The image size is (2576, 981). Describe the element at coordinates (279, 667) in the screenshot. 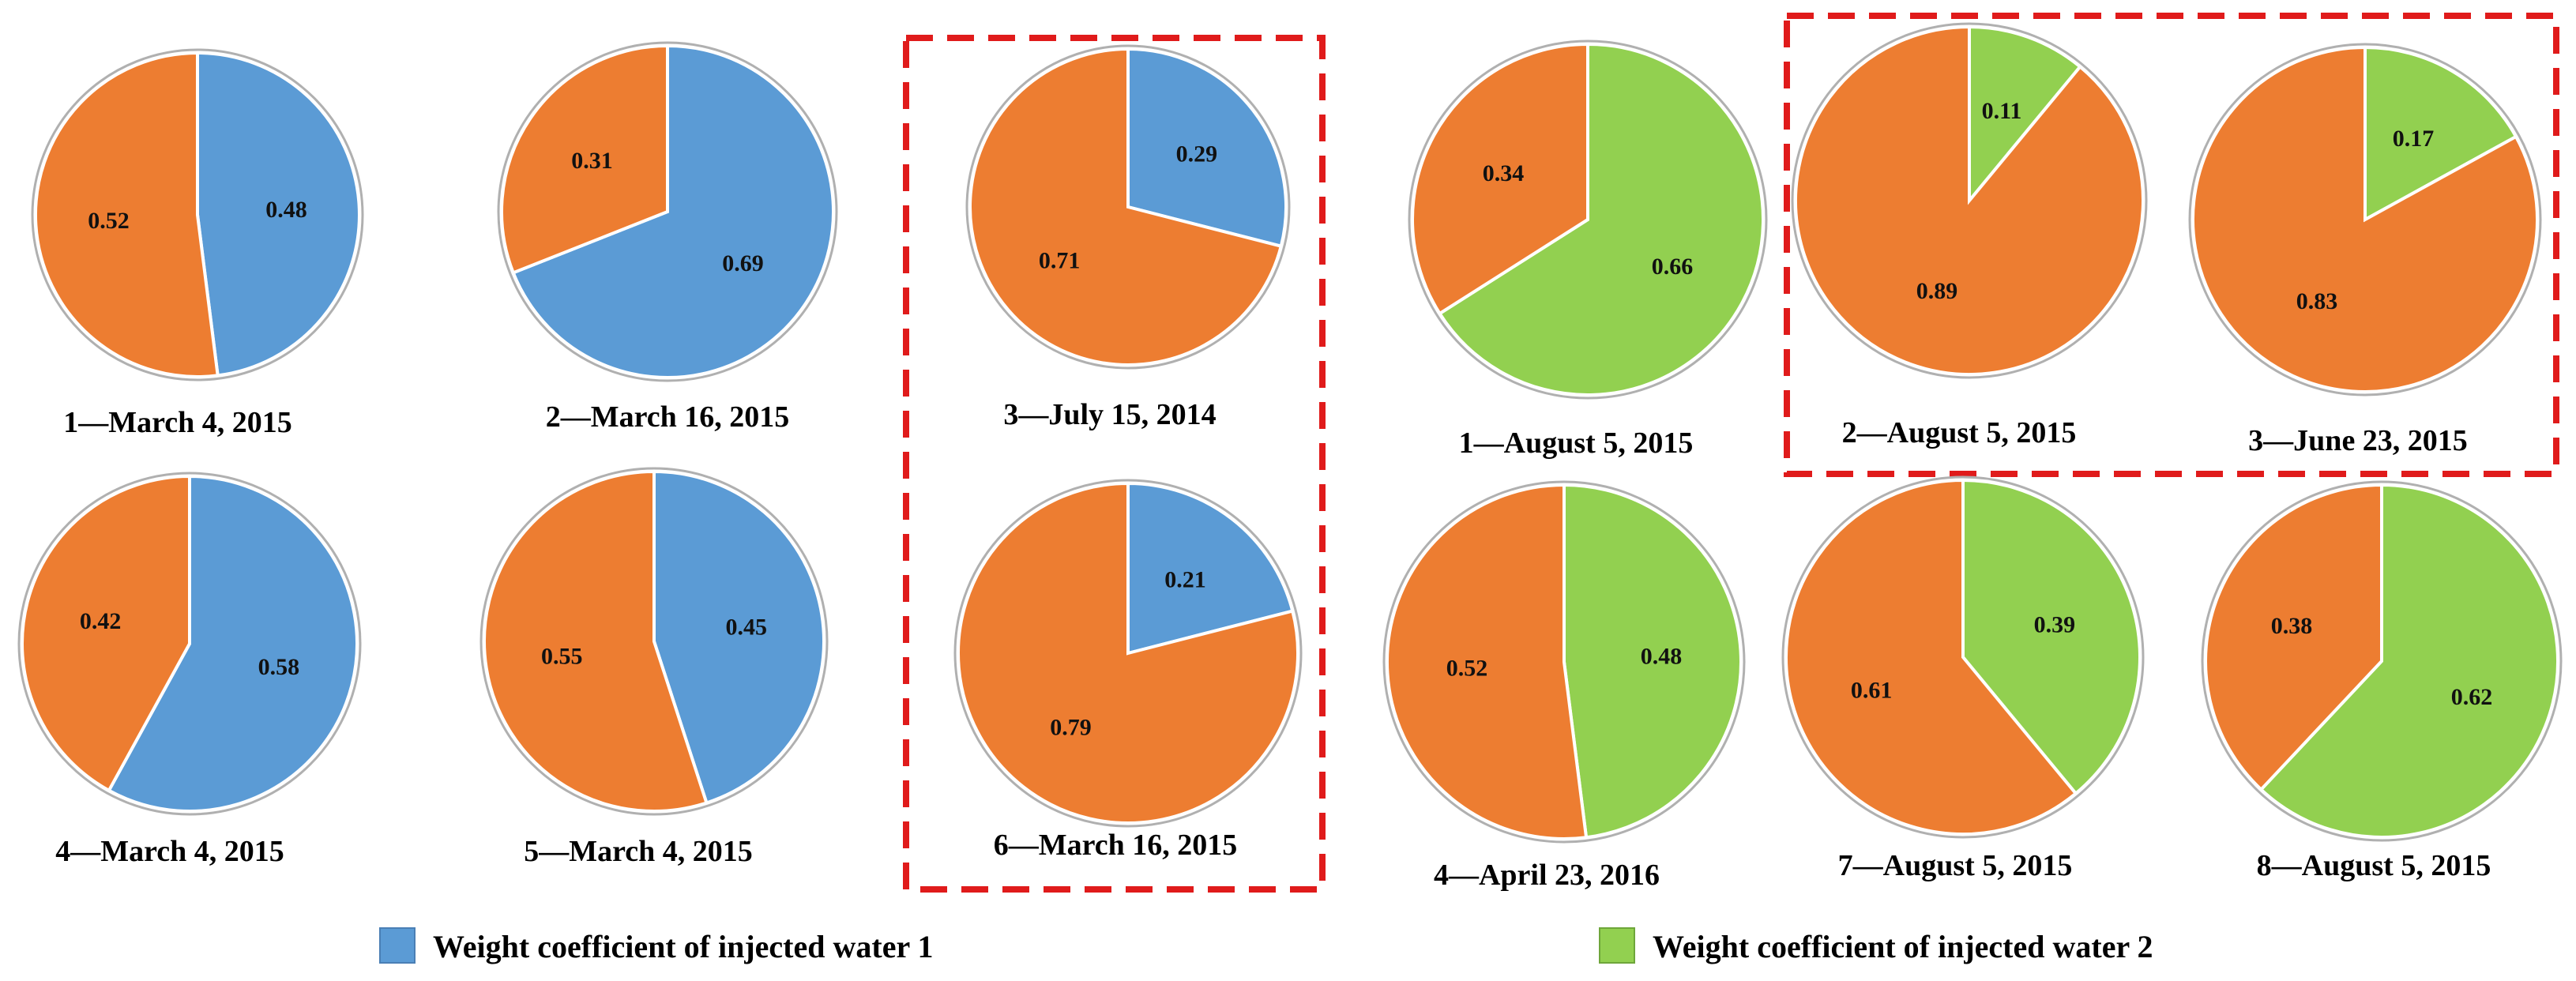

I see `pie-value-label: 0.58` at that location.